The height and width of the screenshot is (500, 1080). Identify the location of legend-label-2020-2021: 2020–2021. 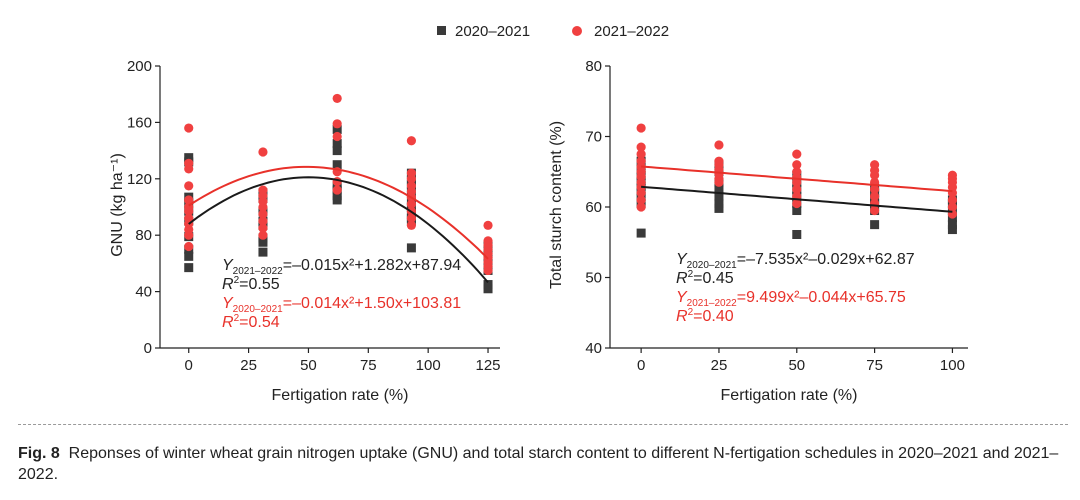
(492, 31).